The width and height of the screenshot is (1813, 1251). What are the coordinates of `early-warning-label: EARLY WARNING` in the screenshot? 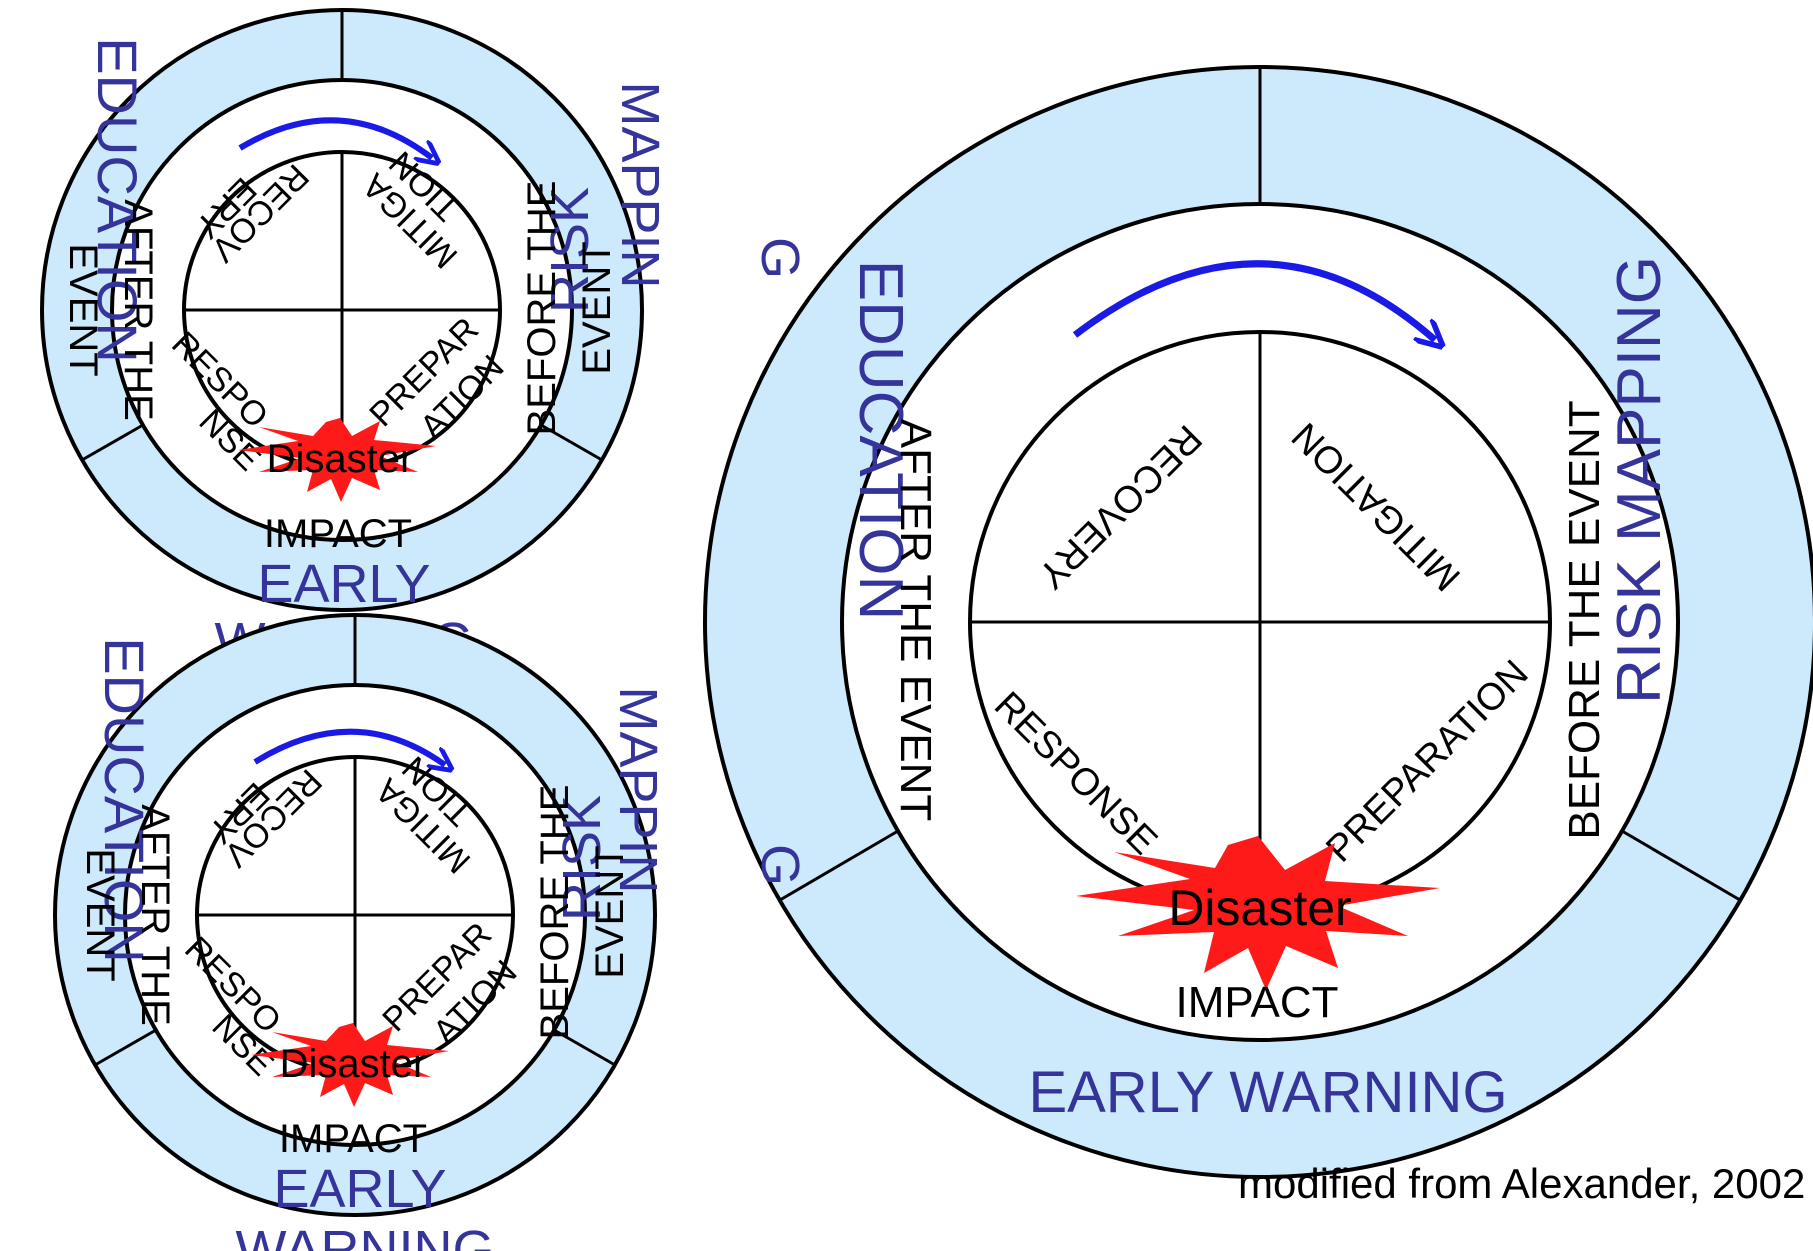 It's located at (1267, 1092).